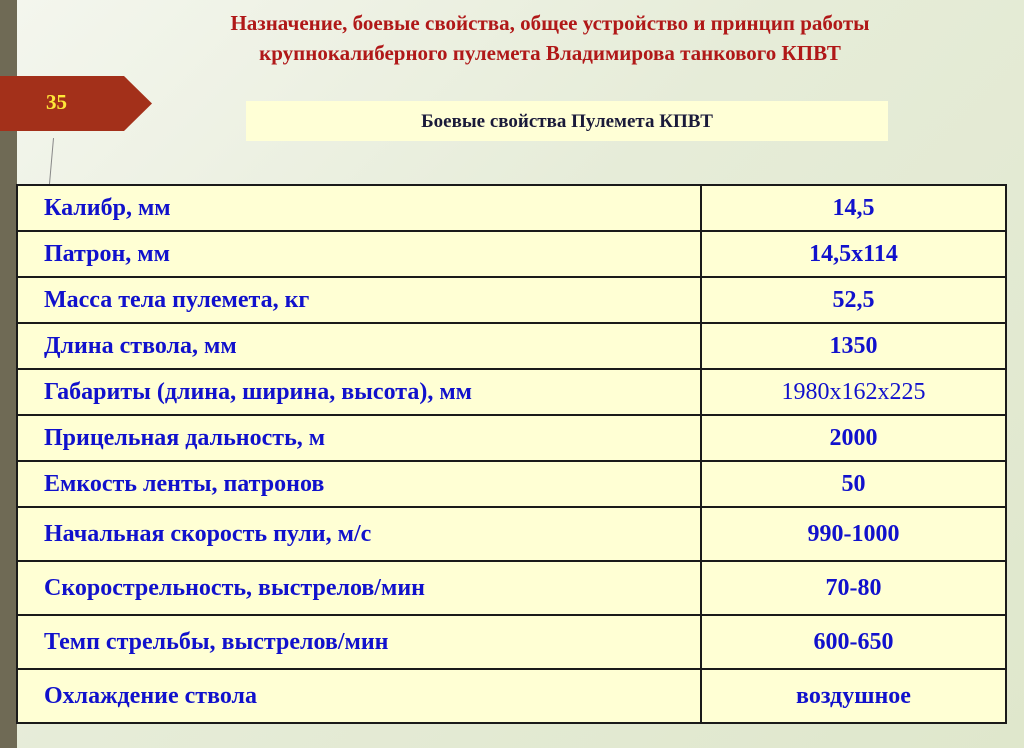 This screenshot has height=748, width=1024. What do you see at coordinates (359, 254) in the screenshot?
I see `spec-label: Патрон, мм` at bounding box center [359, 254].